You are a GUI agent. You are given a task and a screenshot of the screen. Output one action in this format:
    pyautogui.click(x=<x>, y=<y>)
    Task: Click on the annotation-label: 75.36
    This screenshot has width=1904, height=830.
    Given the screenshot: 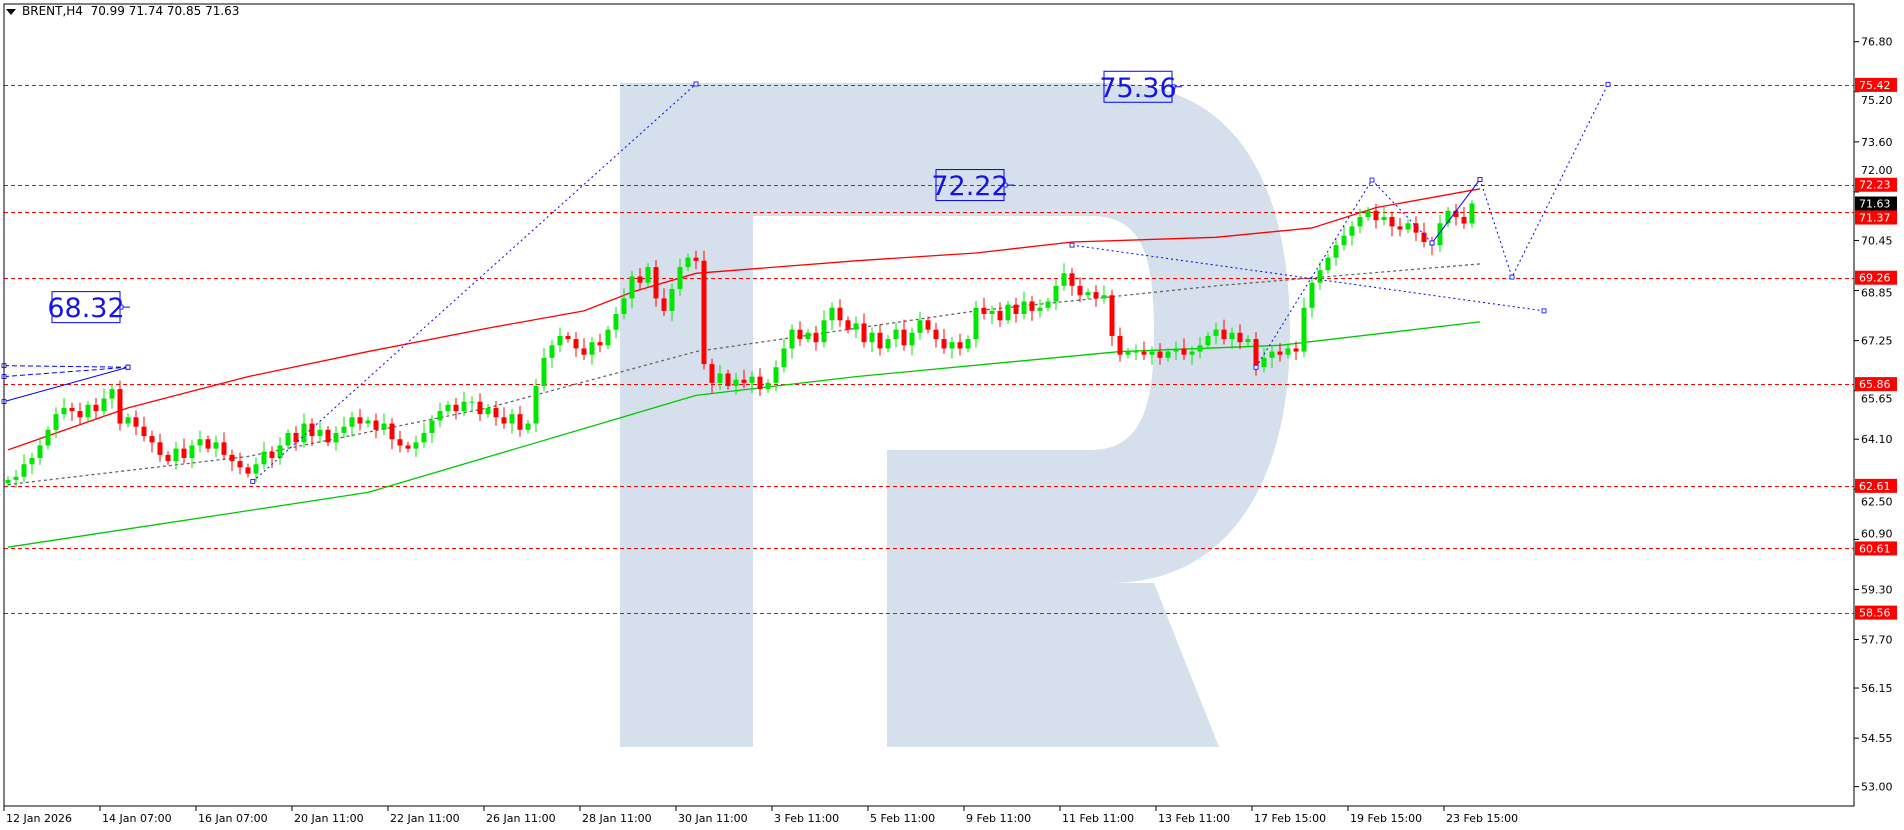 What is the action you would take?
    pyautogui.click(x=1137, y=88)
    